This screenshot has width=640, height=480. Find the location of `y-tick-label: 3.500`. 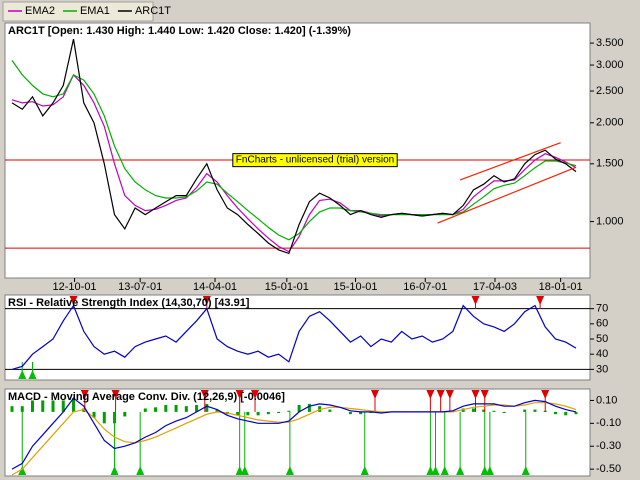

y-tick-label: 3.500 is located at coordinates (610, 43).